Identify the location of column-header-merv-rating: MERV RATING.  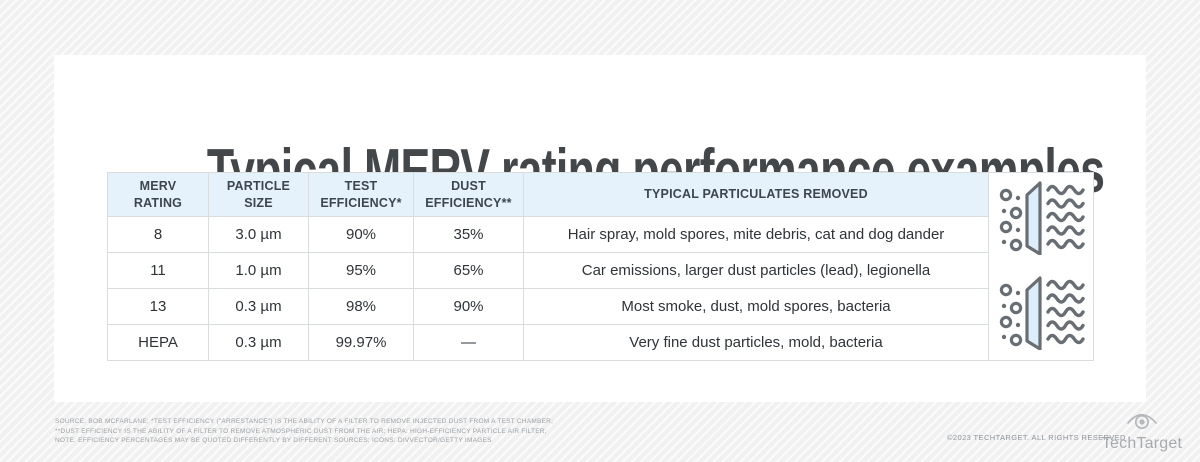
(158, 195).